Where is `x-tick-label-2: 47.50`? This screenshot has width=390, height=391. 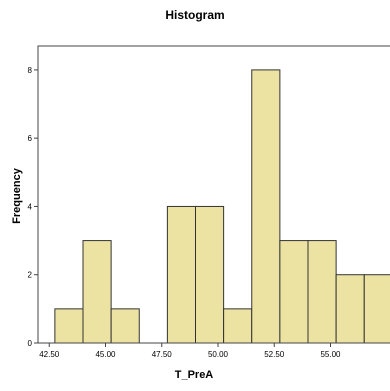
x-tick-label-2: 47.50 is located at coordinates (162, 354).